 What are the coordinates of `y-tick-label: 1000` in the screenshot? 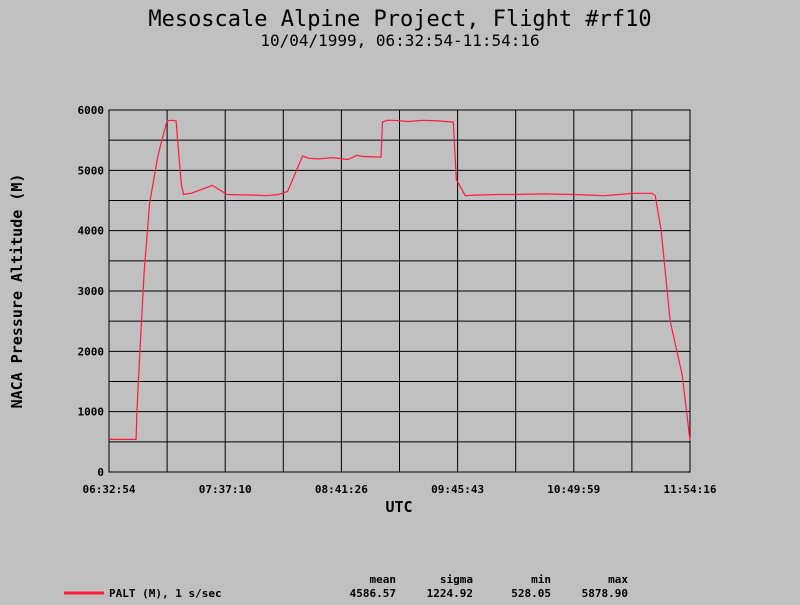 It's located at (91, 412).